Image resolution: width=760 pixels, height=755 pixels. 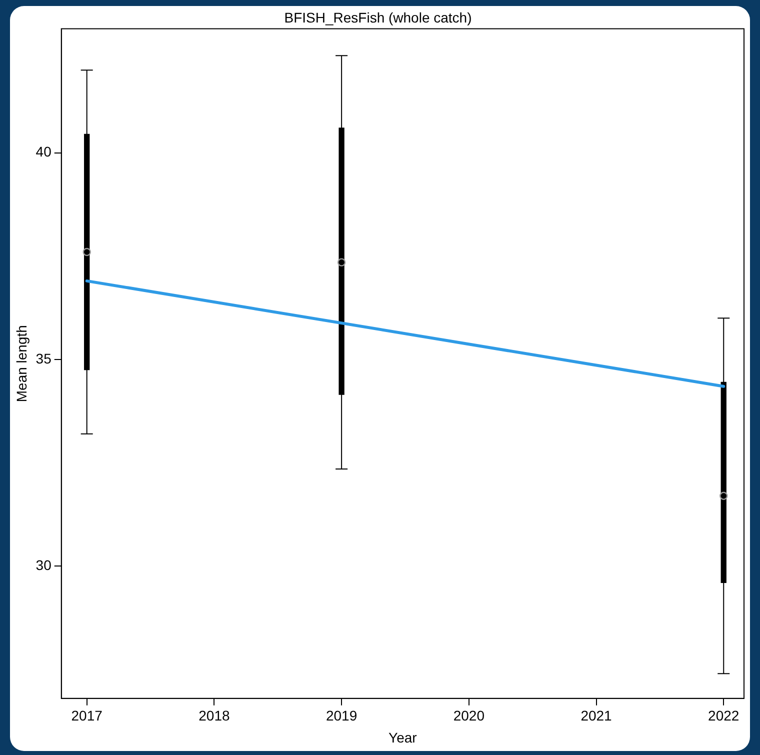 What do you see at coordinates (214, 716) in the screenshot?
I see `x-tick-label: 2018` at bounding box center [214, 716].